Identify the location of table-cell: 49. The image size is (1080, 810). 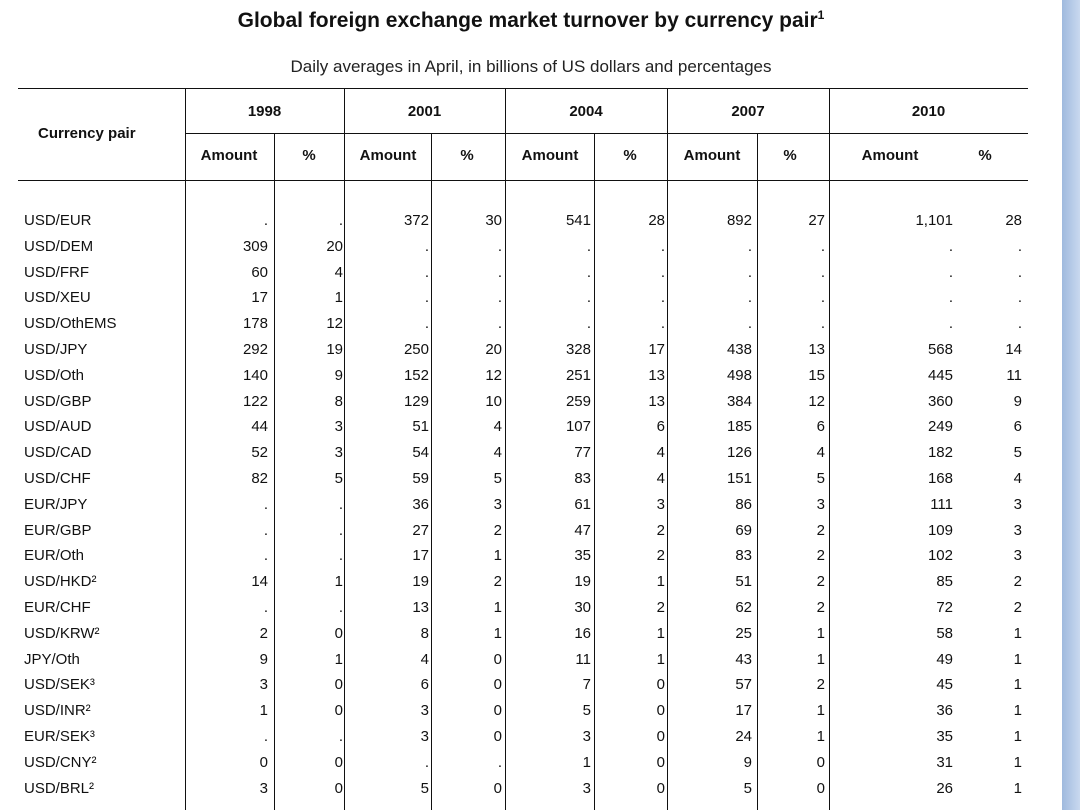
(944, 659).